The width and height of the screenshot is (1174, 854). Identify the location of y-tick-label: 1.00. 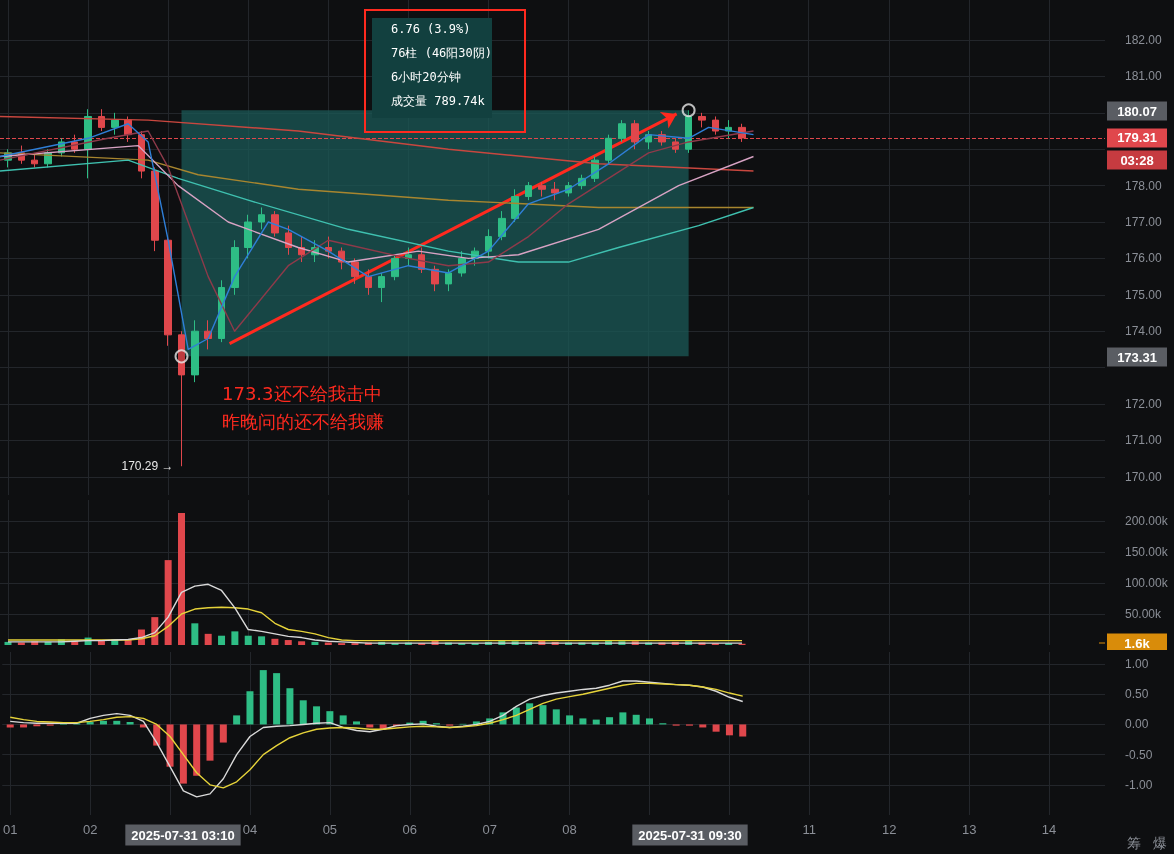
(1137, 664).